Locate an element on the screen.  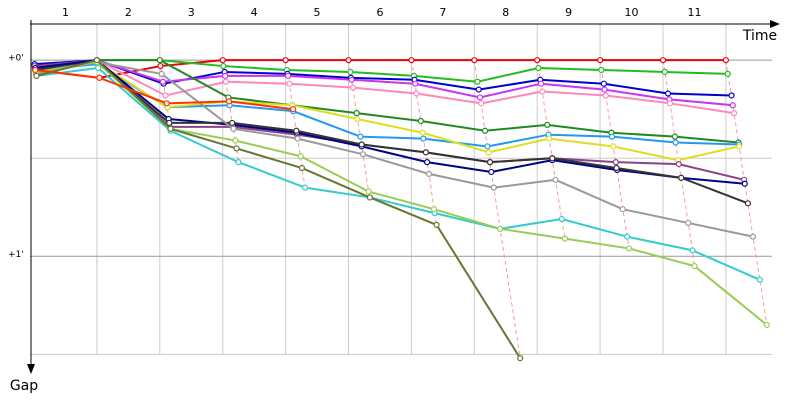
x-tick-label: 3 is located at coordinates (191, 12).